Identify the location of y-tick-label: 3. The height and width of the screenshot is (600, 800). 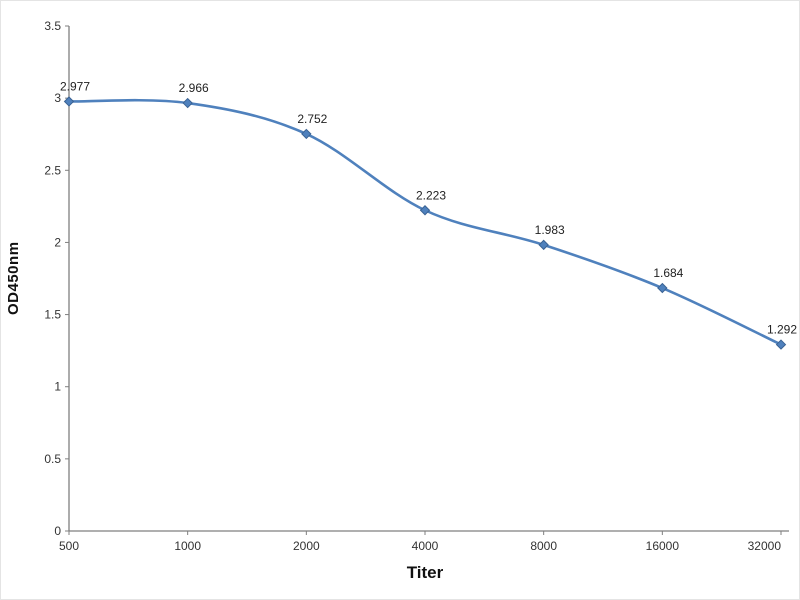
(57, 98).